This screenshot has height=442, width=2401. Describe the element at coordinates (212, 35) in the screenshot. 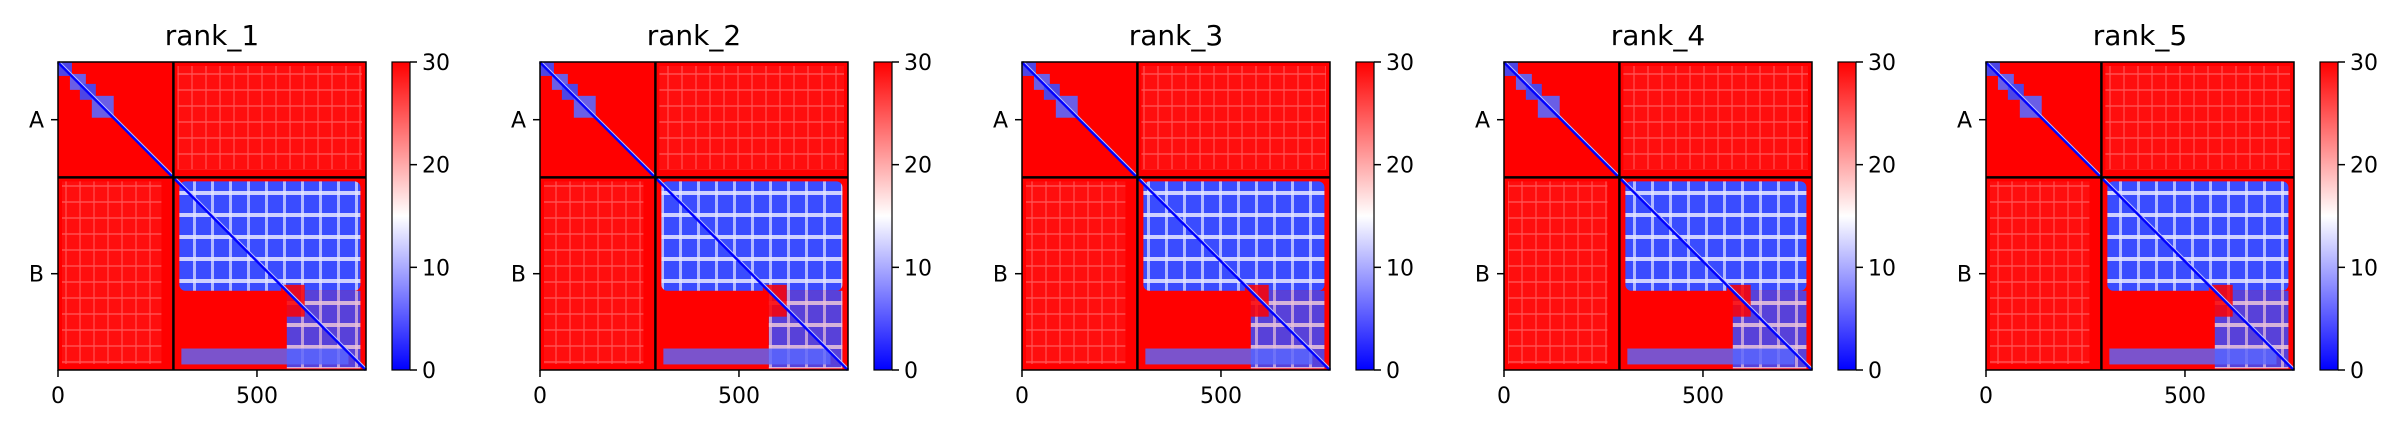

I see `panel-title: rank_1` at that location.